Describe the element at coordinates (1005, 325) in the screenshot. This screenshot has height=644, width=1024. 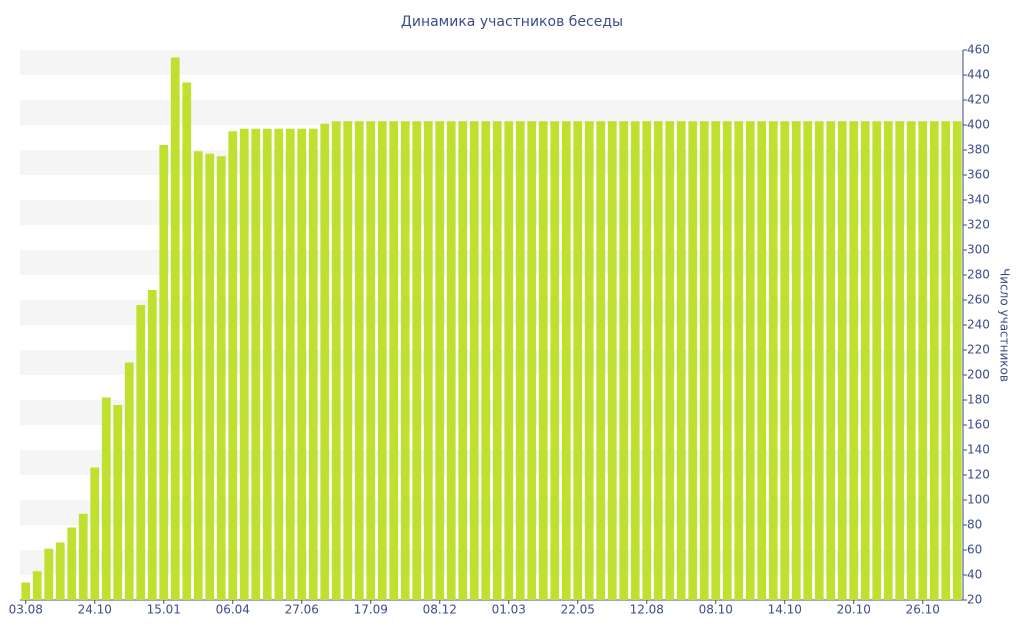
I see `y-axis-label: Число участников` at that location.